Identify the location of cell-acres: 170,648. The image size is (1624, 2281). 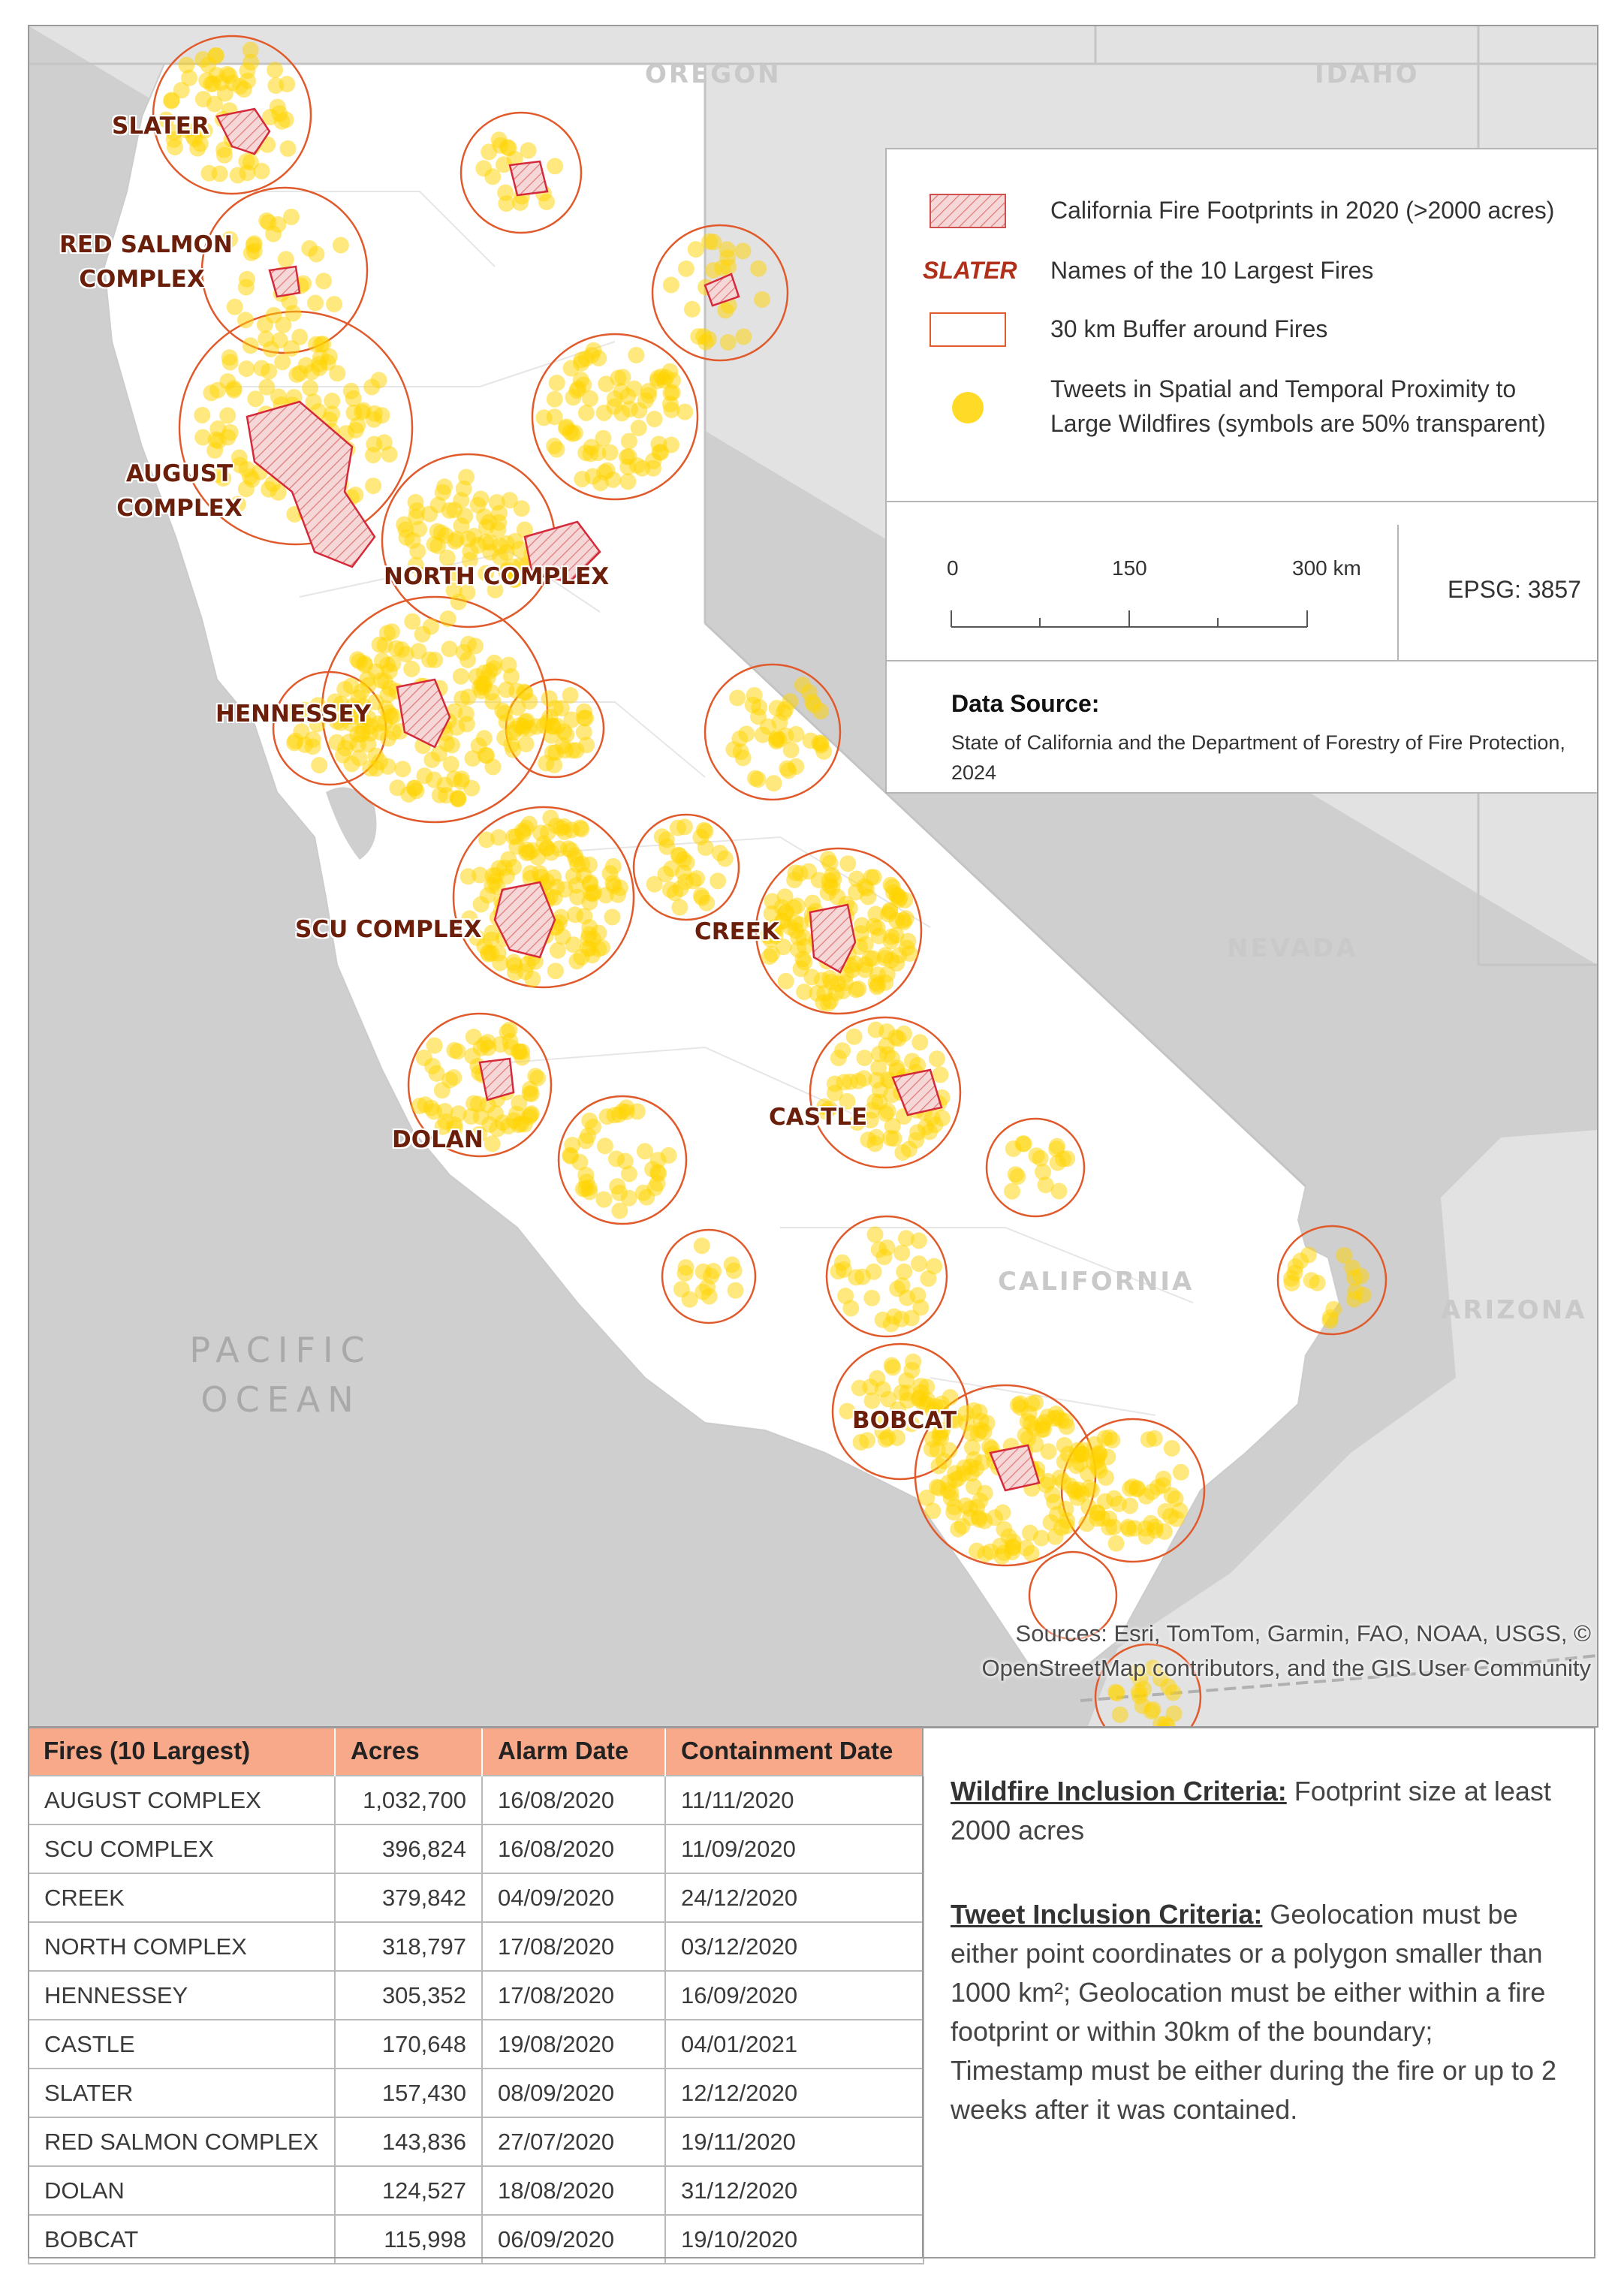
(408, 2044).